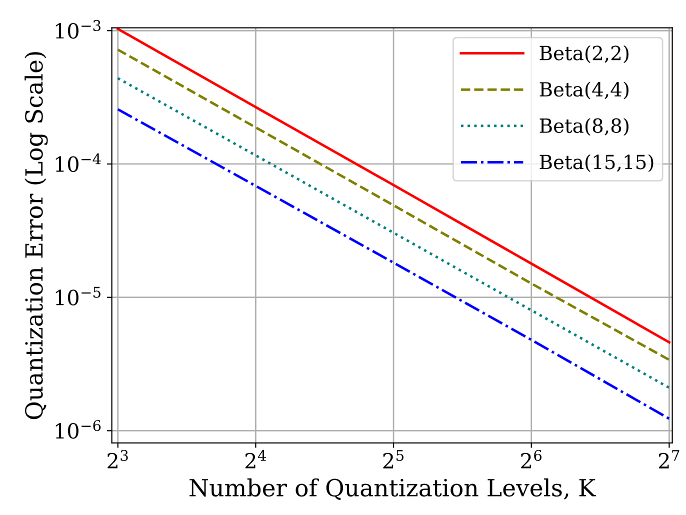 The width and height of the screenshot is (686, 515). What do you see at coordinates (393, 459) in the screenshot?
I see `x-tick-label: 2$^{5}$` at bounding box center [393, 459].